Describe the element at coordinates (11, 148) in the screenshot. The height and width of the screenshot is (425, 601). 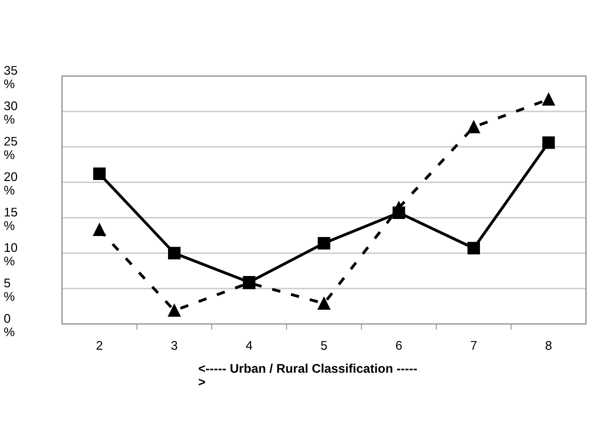
I see `y-tick-label: 25 %` at that location.